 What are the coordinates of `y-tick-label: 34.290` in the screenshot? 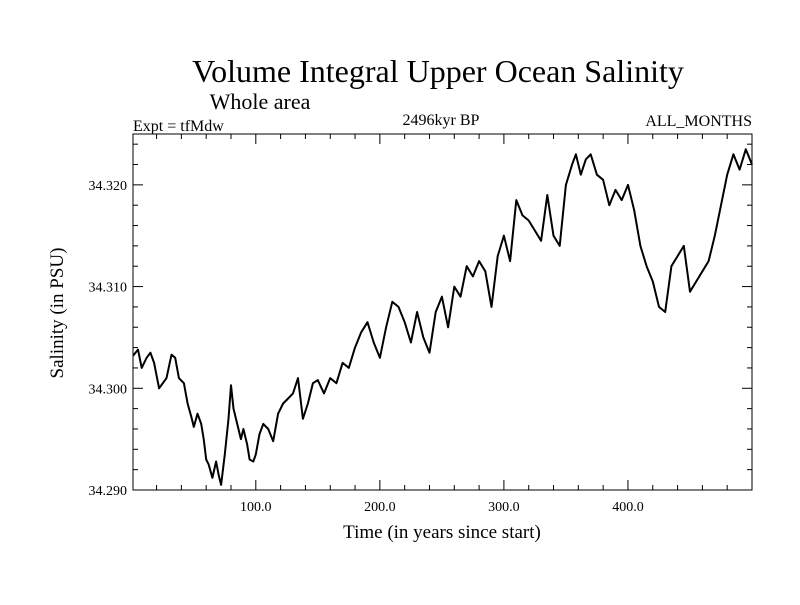 It's located at (108, 491).